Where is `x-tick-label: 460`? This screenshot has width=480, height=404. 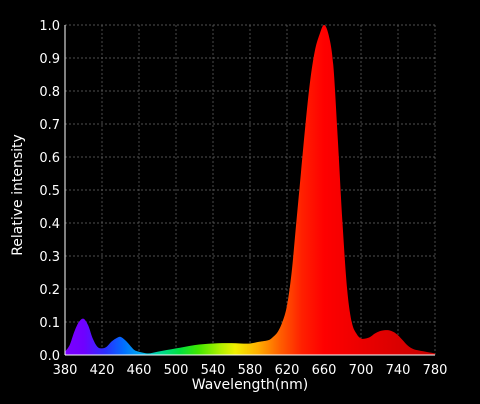
x-tick-label: 460 is located at coordinates (139, 370).